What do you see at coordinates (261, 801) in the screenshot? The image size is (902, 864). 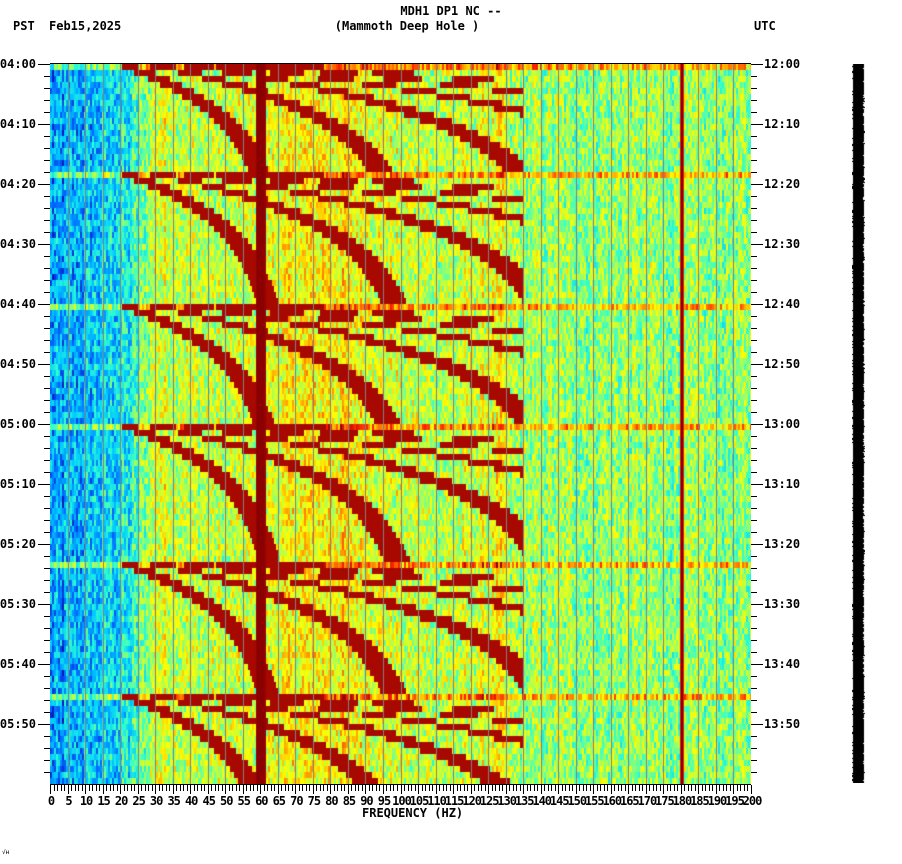 I see `x-tick-label: 60` at bounding box center [261, 801].